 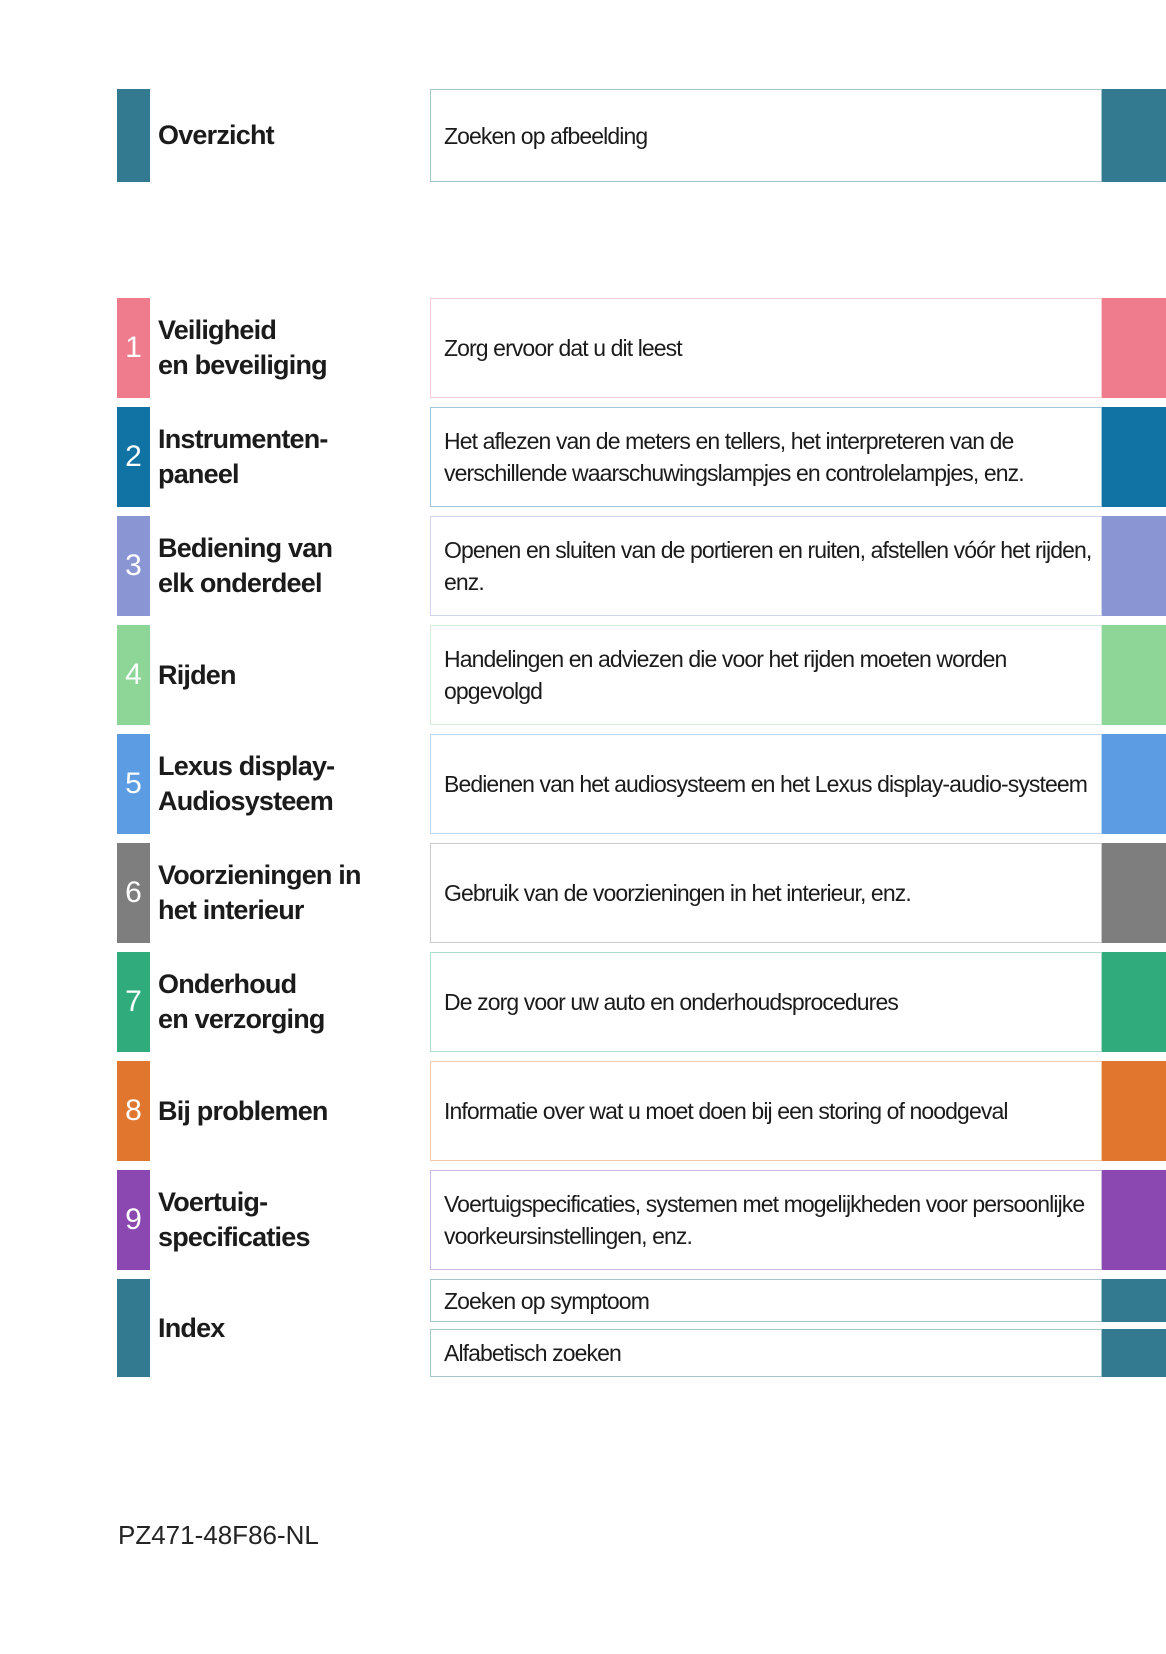 What do you see at coordinates (133, 135) in the screenshot?
I see `overview-color-block` at bounding box center [133, 135].